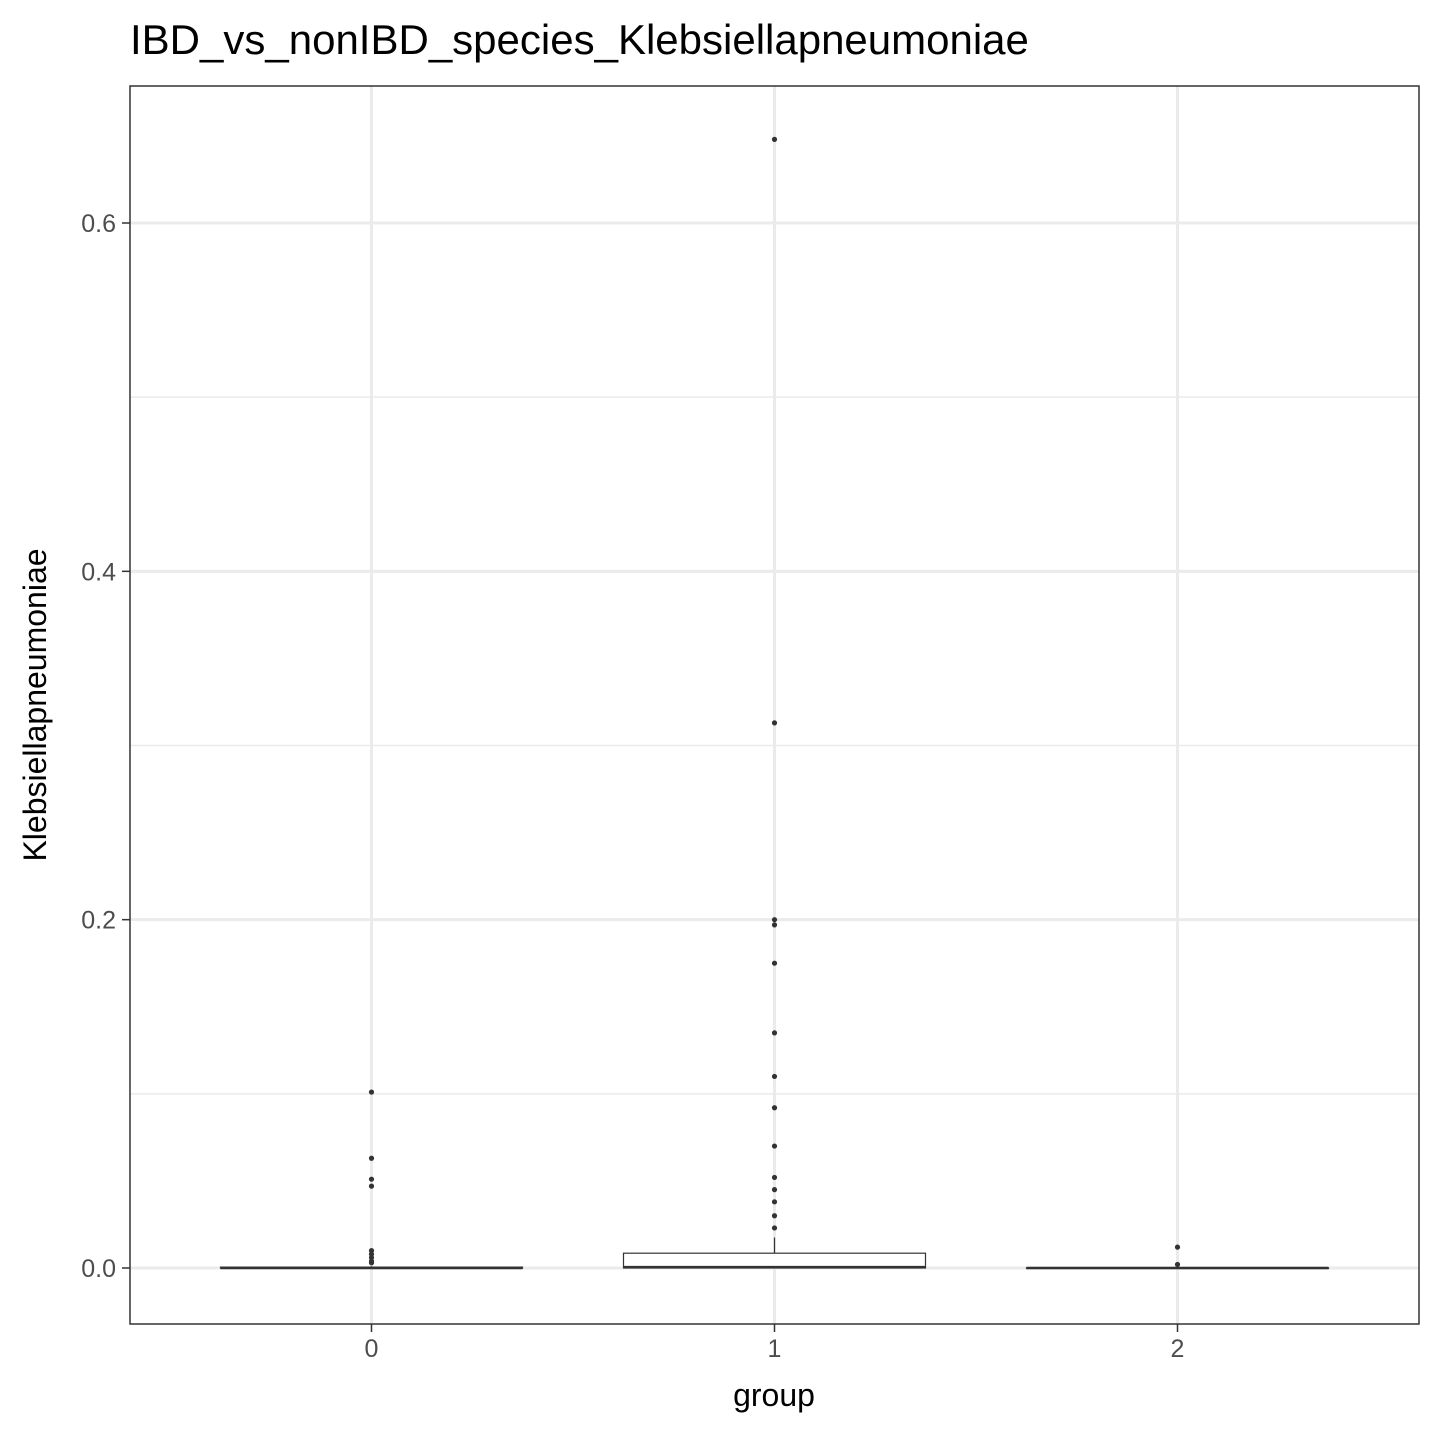 The width and height of the screenshot is (1440, 1440). I want to click on x-tick-label: 2, so click(1178, 1349).